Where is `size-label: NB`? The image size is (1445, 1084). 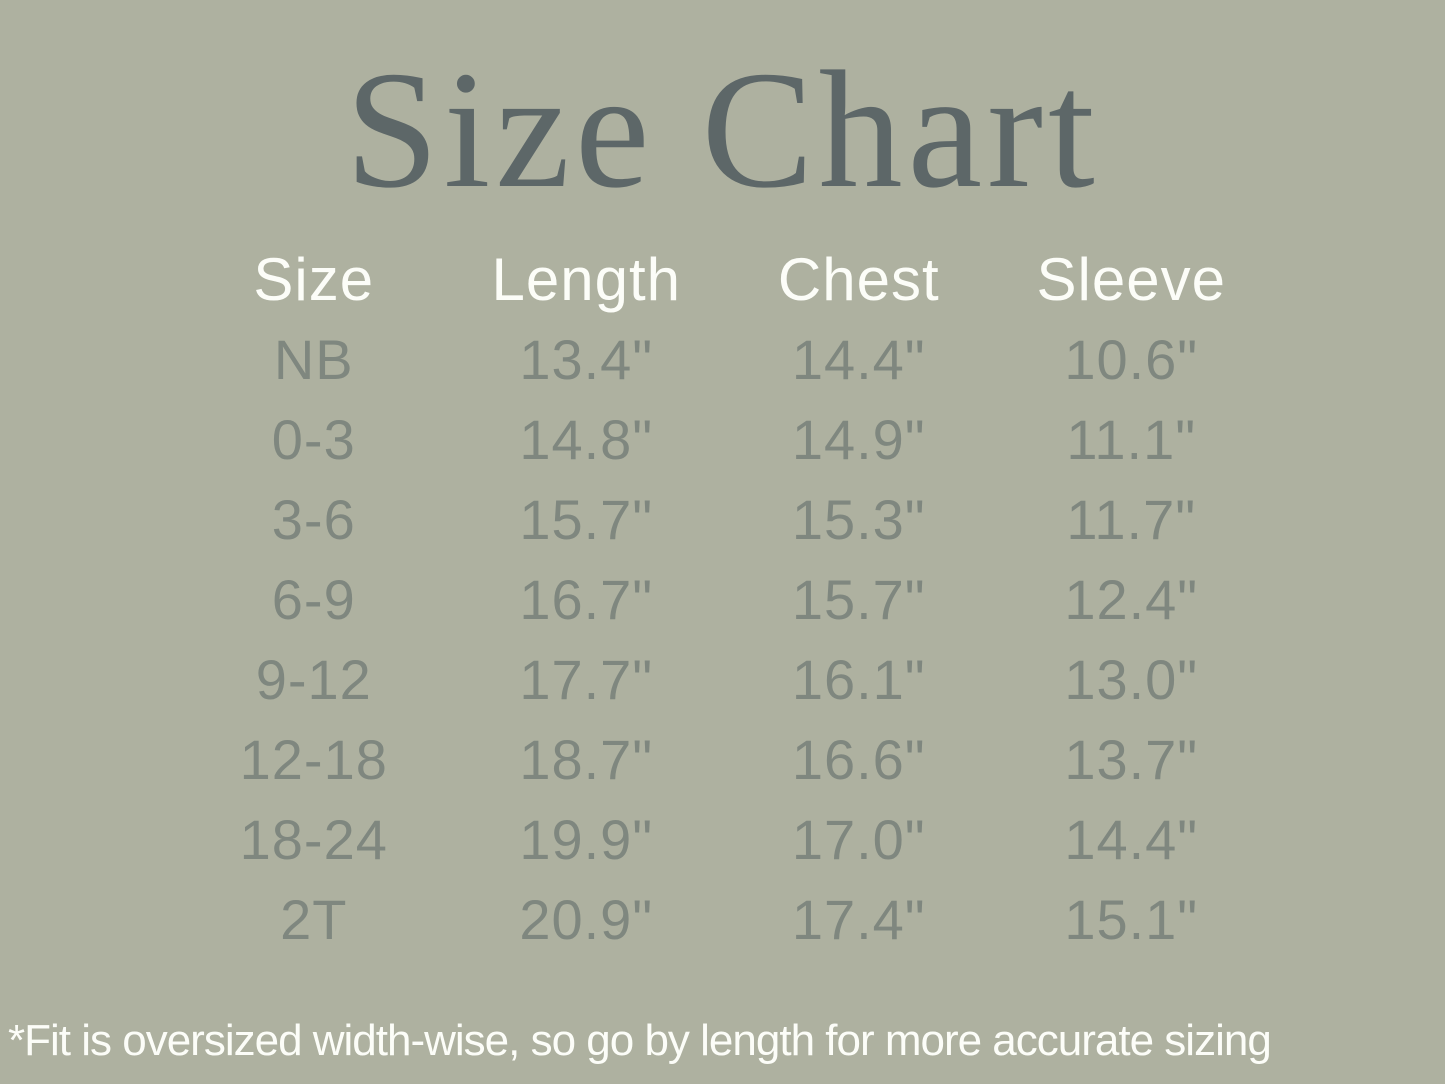
size-label: NB is located at coordinates (313, 359).